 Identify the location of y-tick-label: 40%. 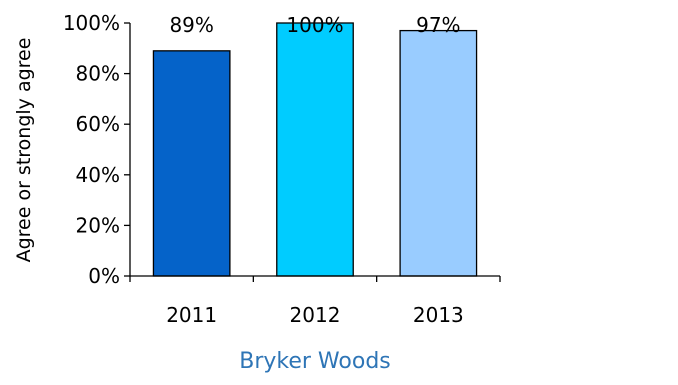
(98, 175).